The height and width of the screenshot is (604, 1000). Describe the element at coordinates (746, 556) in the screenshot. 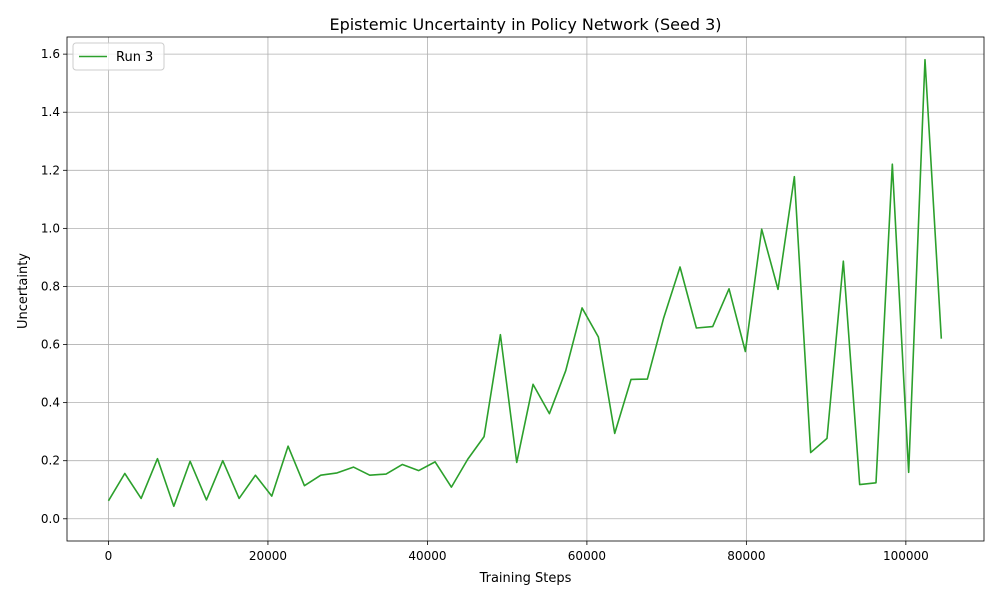

I see `x-tick-label: 80000` at that location.